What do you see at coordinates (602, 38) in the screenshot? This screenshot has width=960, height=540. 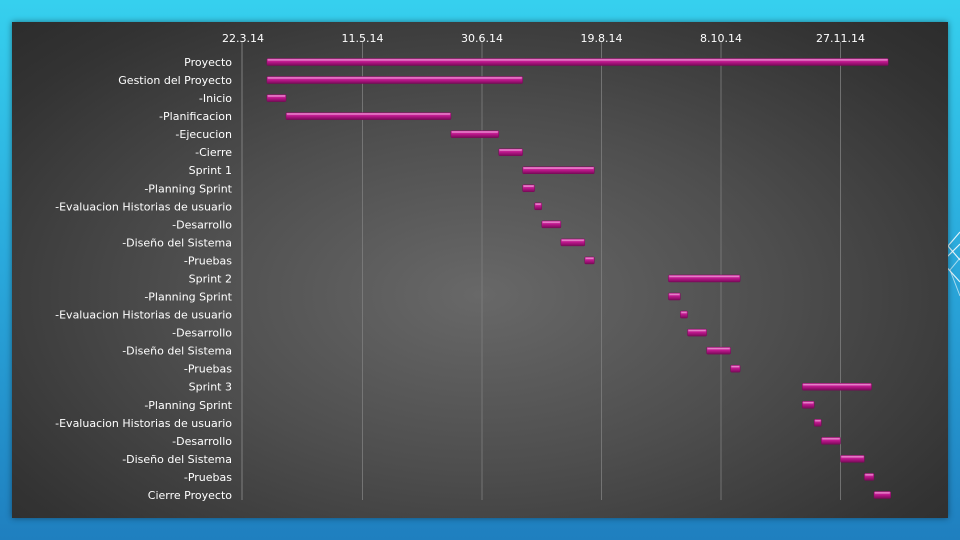 I see `x-tick-label: 19.8.14` at bounding box center [602, 38].